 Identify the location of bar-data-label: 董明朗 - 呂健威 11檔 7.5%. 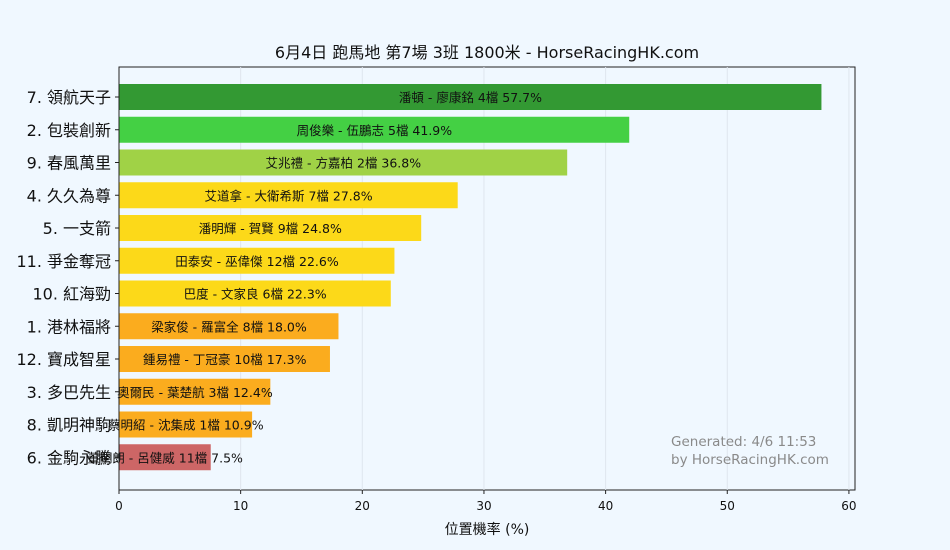
(165, 457).